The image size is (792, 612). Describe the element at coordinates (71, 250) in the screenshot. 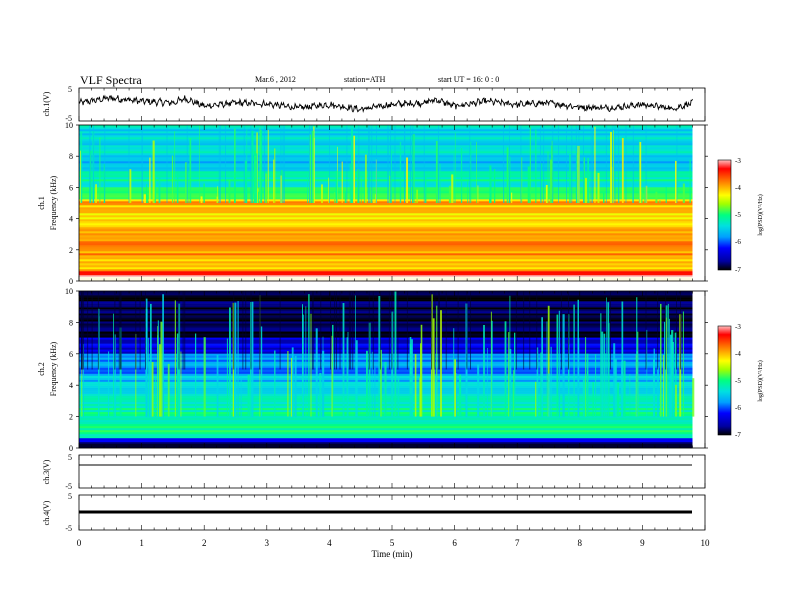

I see `freq-tick-label: 2` at that location.